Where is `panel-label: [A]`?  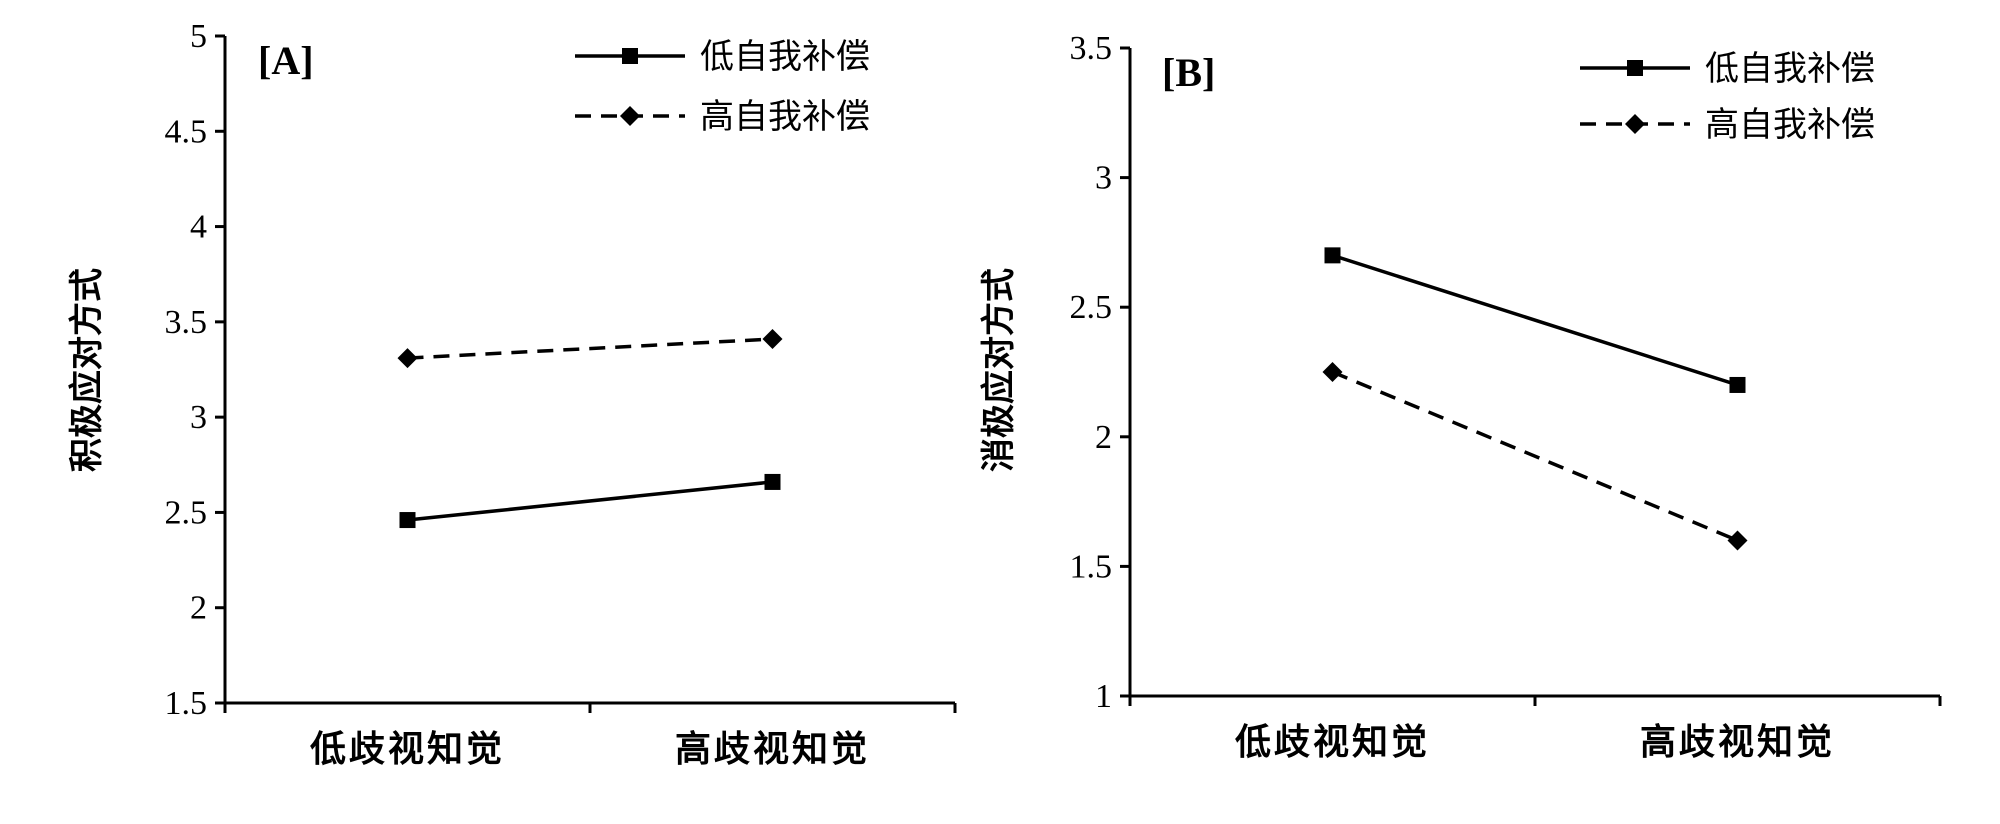
panel-label: [A] is located at coordinates (286, 60).